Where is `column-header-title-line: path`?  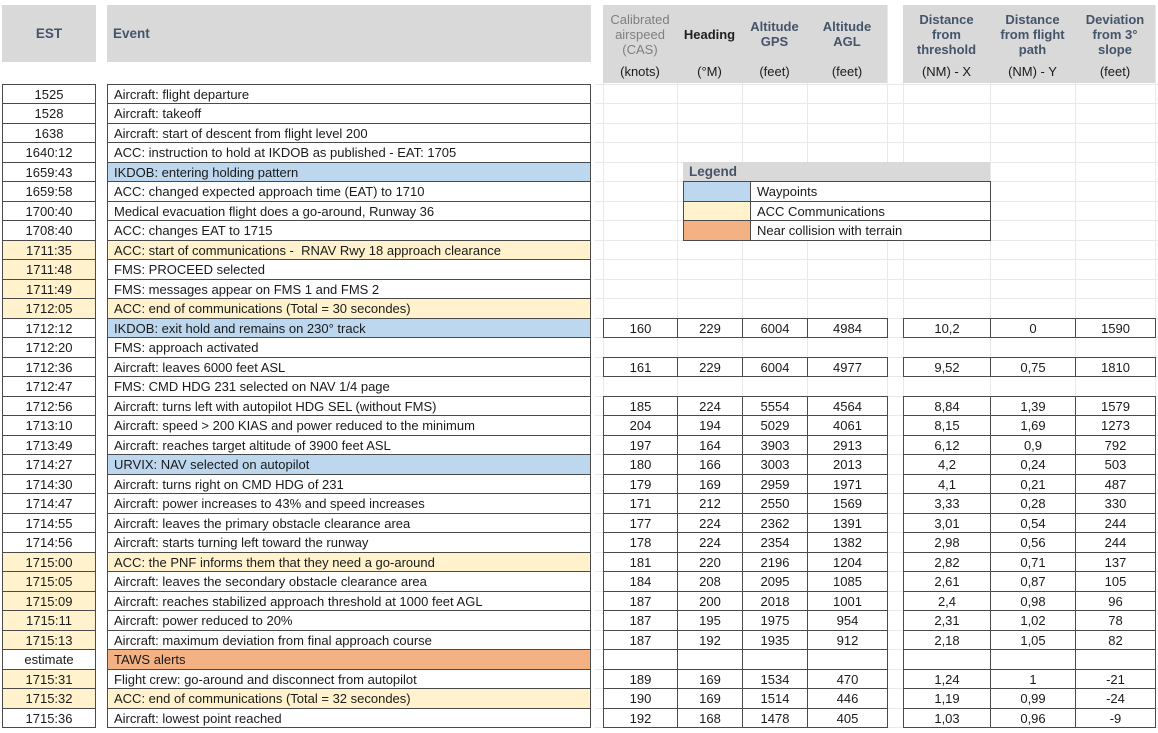 column-header-title-line: path is located at coordinates (1032, 49).